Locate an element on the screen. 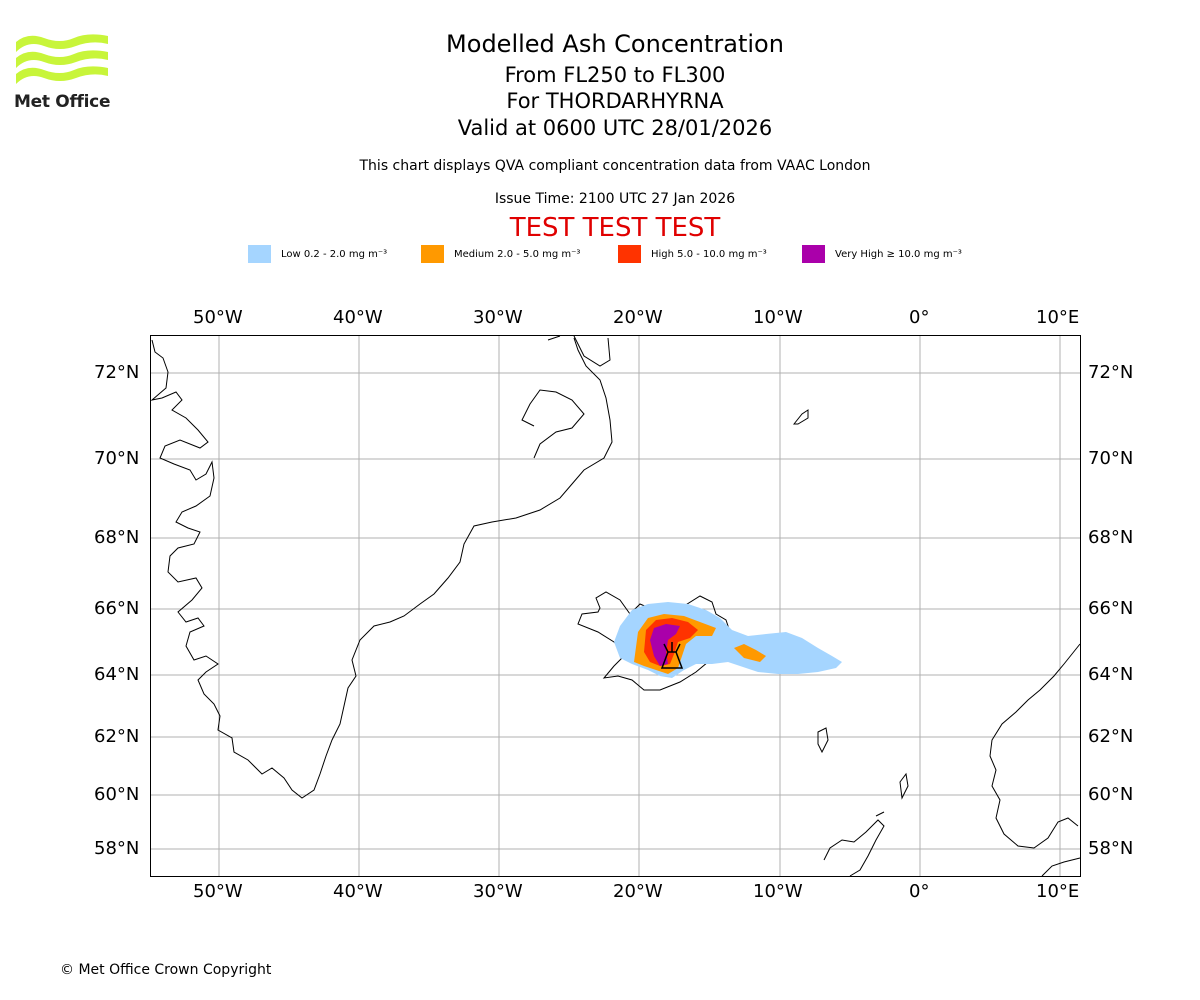 This screenshot has height=1000, width=1200. lon-tick-bottom: 20°W is located at coordinates (638, 891).